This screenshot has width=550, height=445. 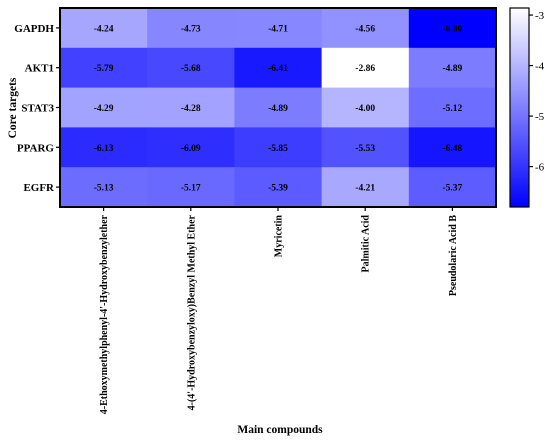 I want to click on row-label: GAPDH, so click(x=34, y=29).